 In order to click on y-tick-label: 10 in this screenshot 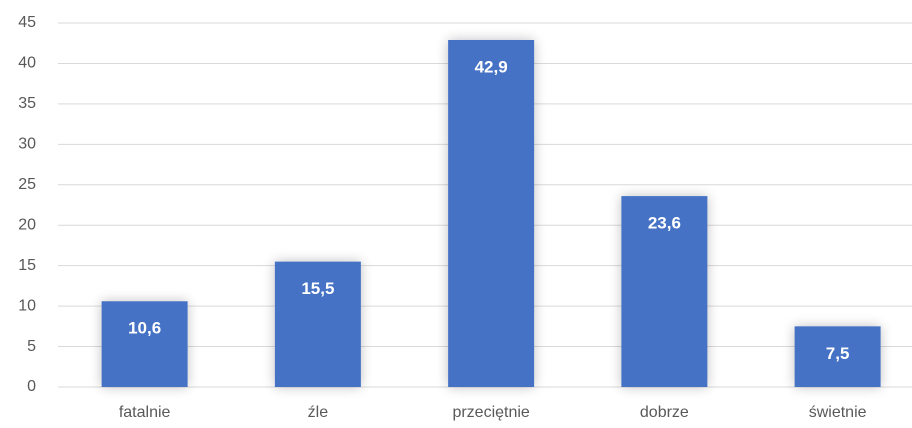, I will do `click(27, 305)`.